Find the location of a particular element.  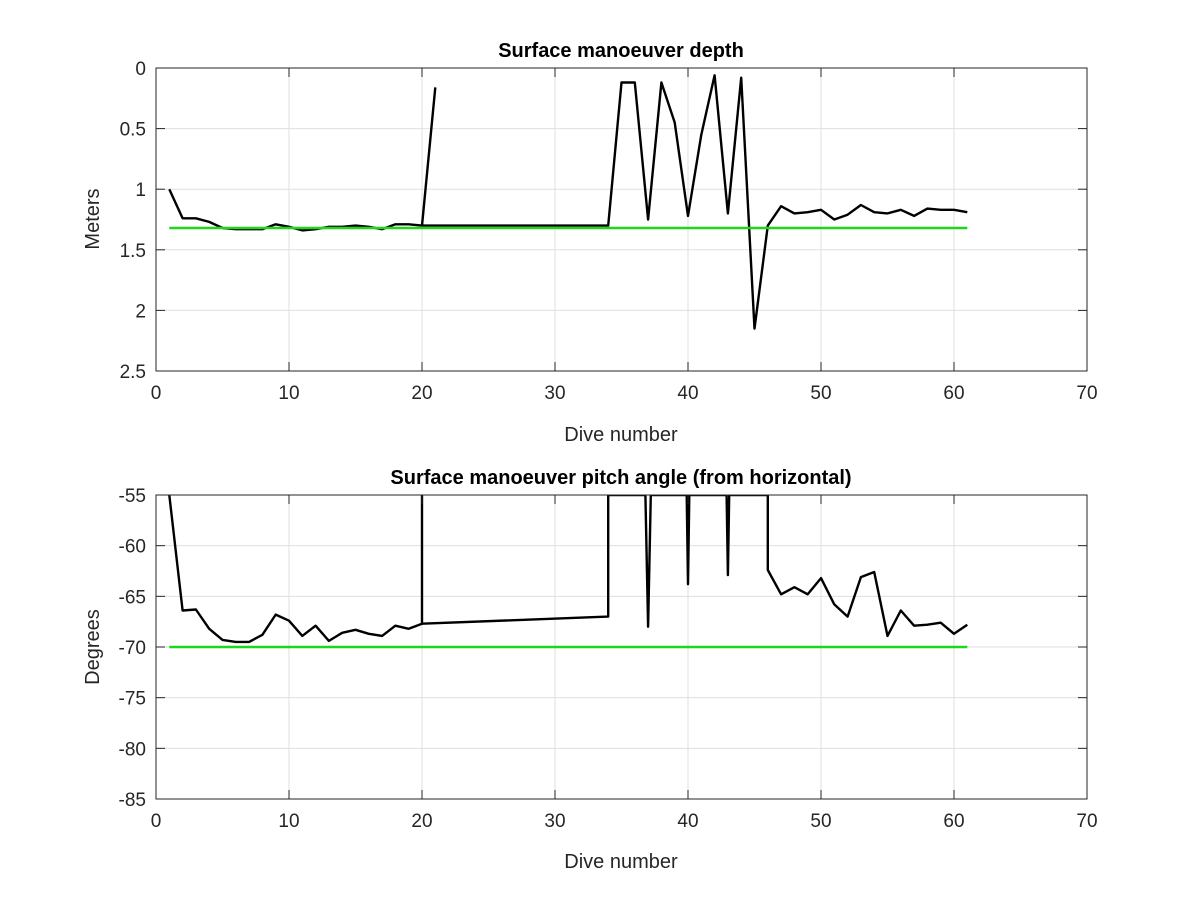

y-tick-label: 0.5 is located at coordinates (133, 130).